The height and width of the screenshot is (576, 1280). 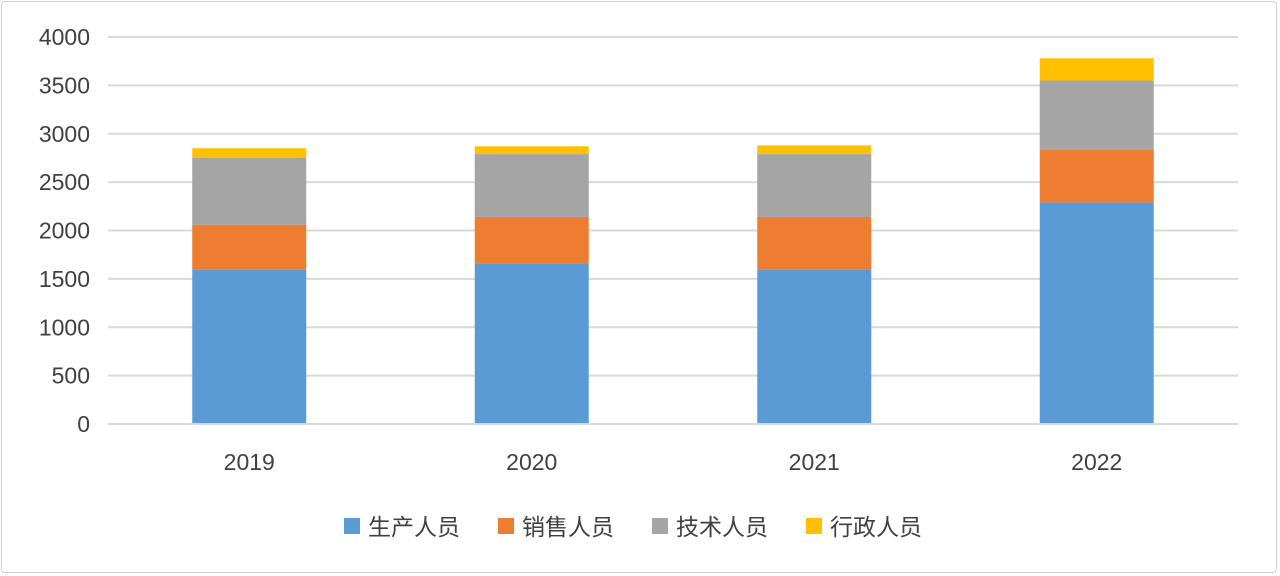 What do you see at coordinates (414, 528) in the screenshot?
I see `legend-label: 生产人员` at bounding box center [414, 528].